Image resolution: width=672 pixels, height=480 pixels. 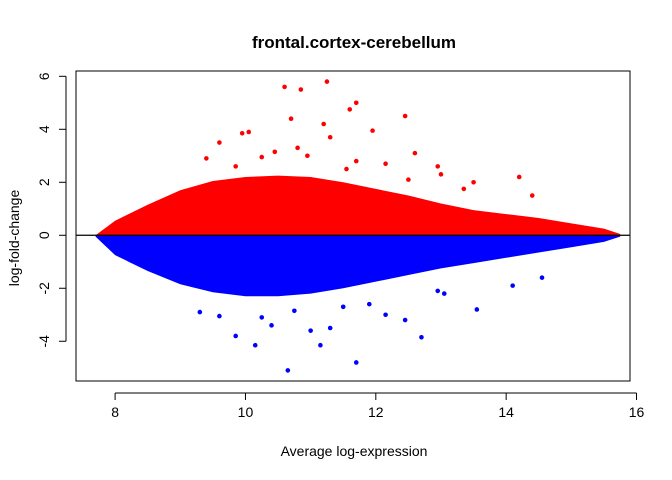 What do you see at coordinates (51, 210) in the screenshot?
I see `y-axis: -4 -2 0 2 4 6` at bounding box center [51, 210].